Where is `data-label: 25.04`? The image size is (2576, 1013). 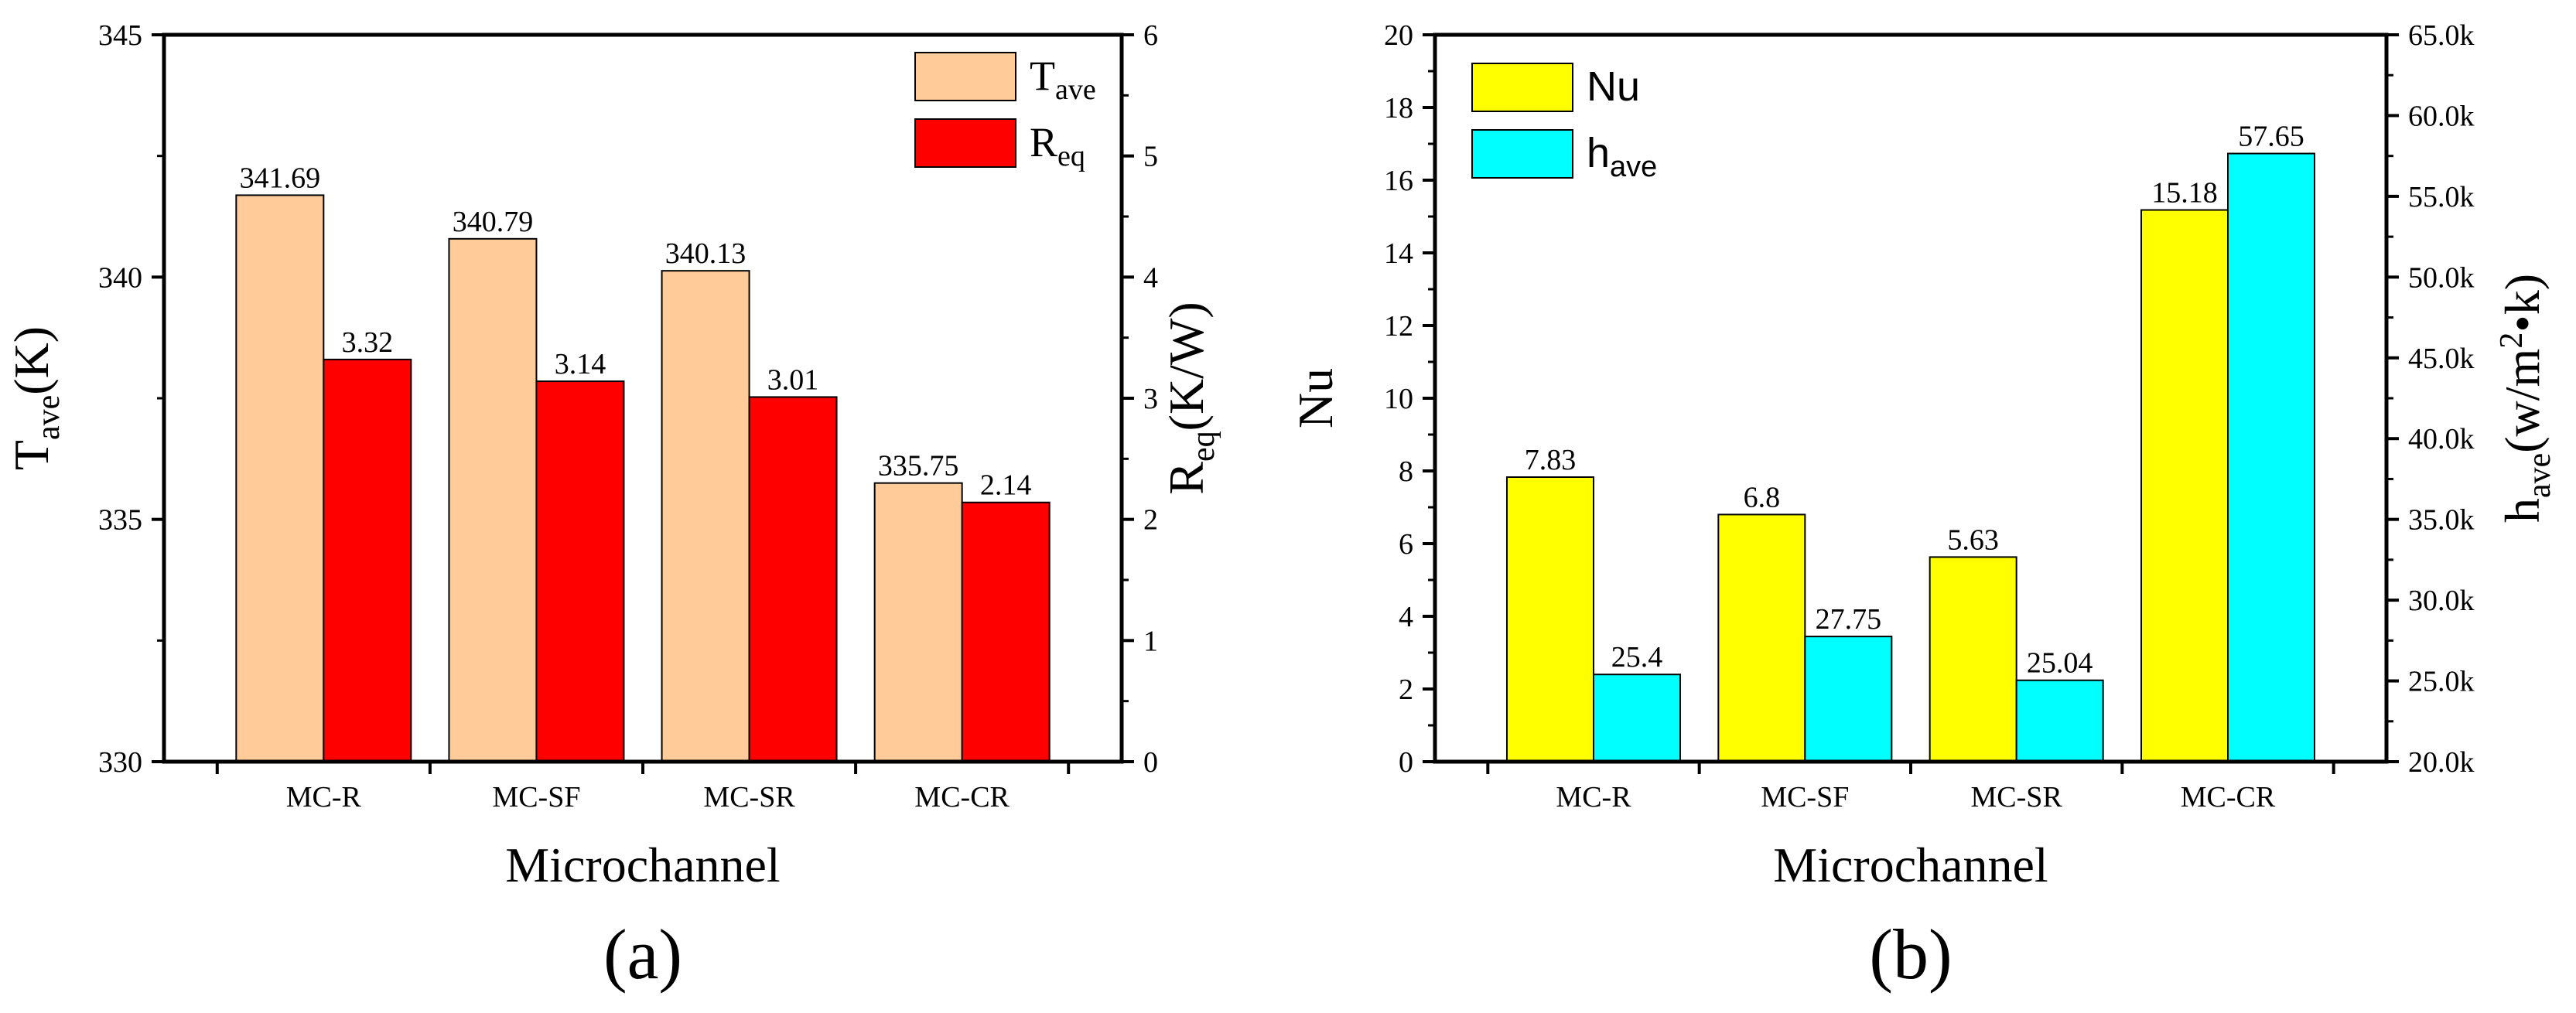 data-label: 25.04 is located at coordinates (2060, 663).